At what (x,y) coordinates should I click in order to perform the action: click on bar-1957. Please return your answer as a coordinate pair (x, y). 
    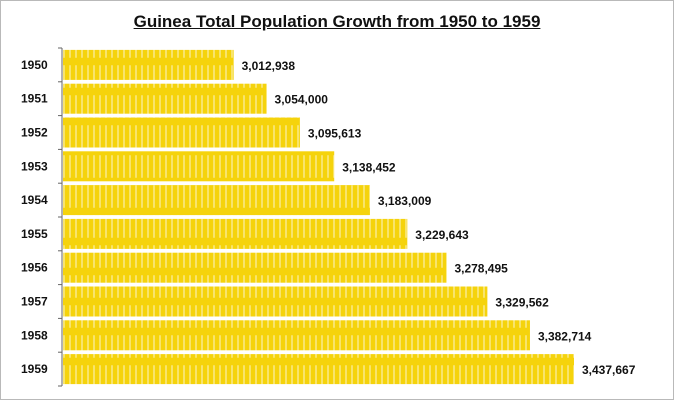
    Looking at the image, I should click on (275, 301).